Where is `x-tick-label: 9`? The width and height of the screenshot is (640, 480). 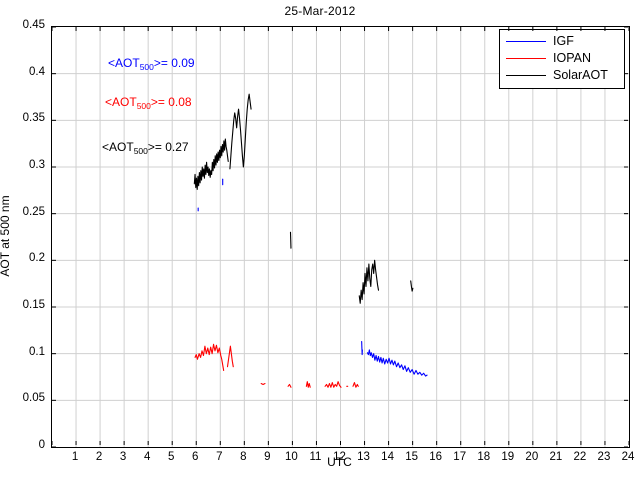 x-tick-label: 9 is located at coordinates (267, 457).